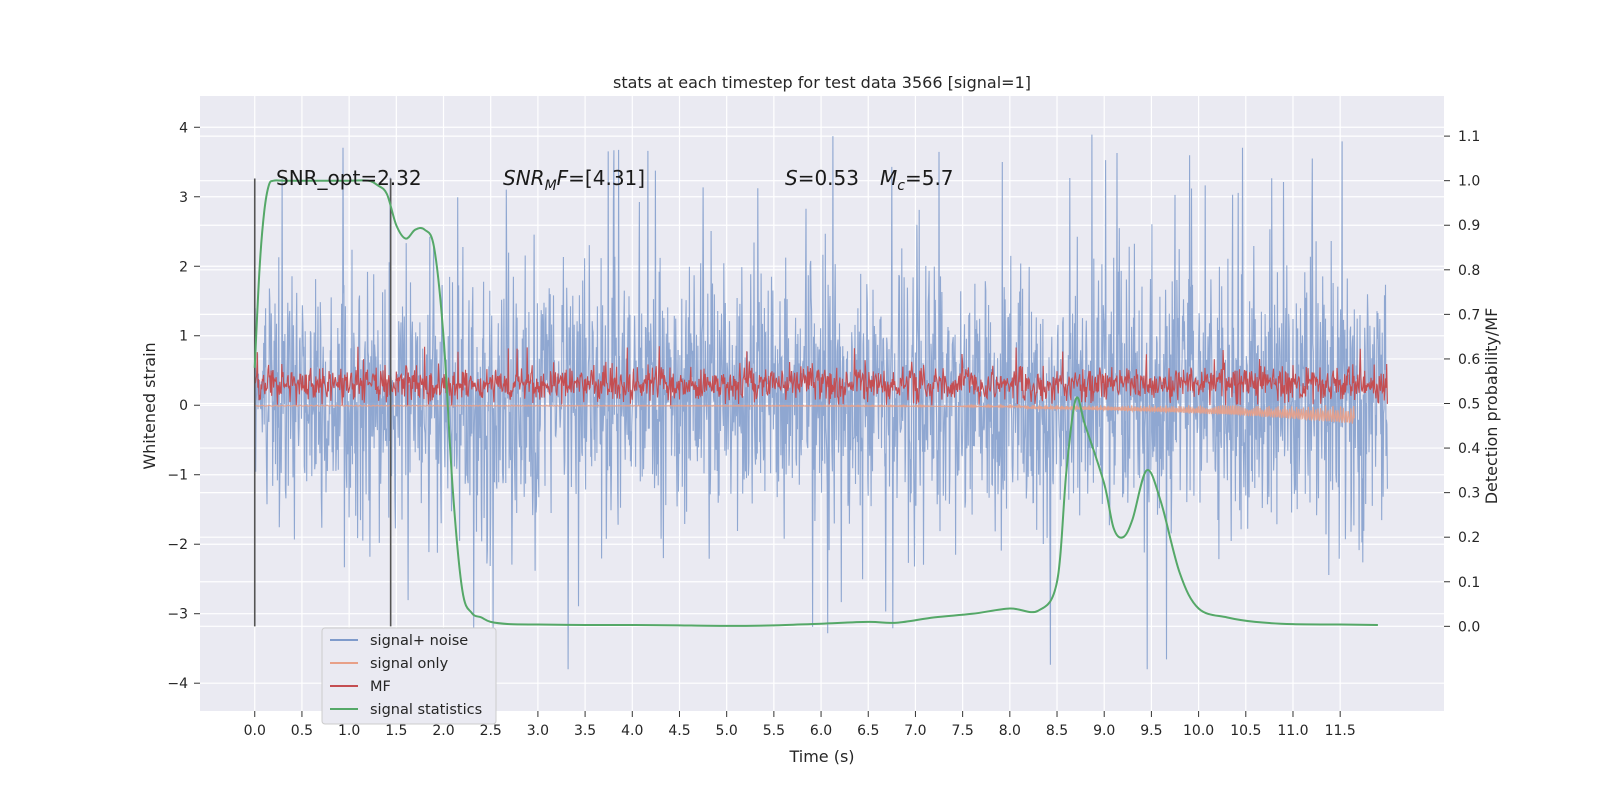  What do you see at coordinates (821, 731) in the screenshot?
I see `x-tick-label: 6.0` at bounding box center [821, 731].